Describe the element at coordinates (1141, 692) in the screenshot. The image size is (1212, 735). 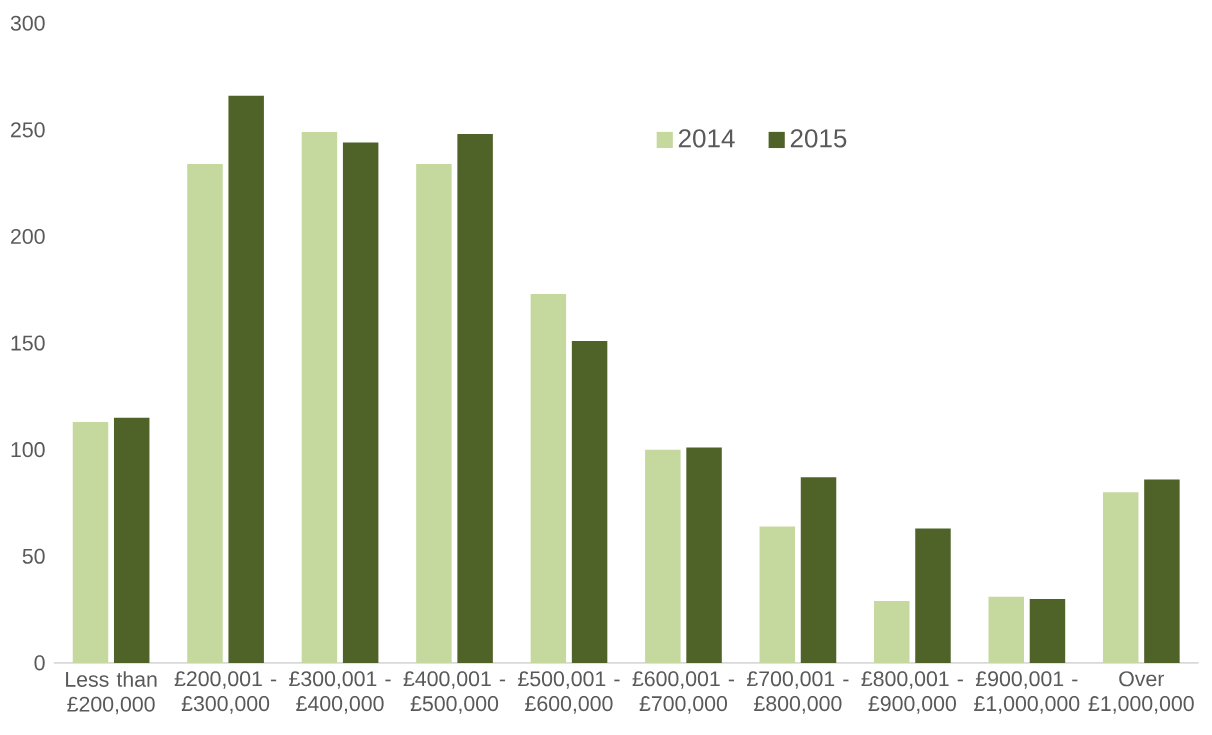
I see `x-tick-label: Over £1,000,000` at that location.